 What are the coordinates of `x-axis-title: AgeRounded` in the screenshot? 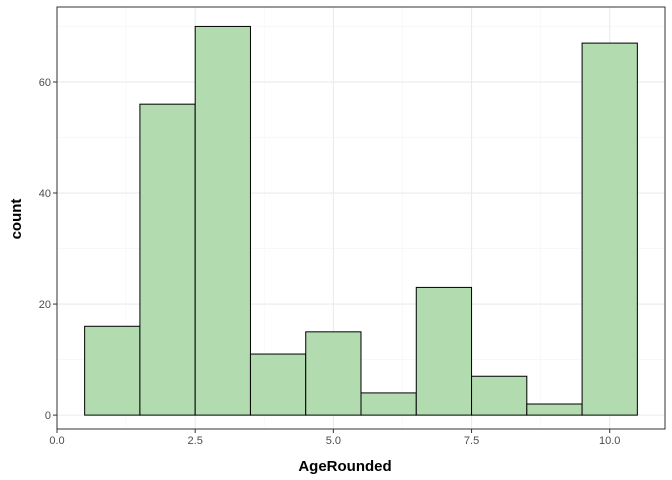 It's located at (344, 466).